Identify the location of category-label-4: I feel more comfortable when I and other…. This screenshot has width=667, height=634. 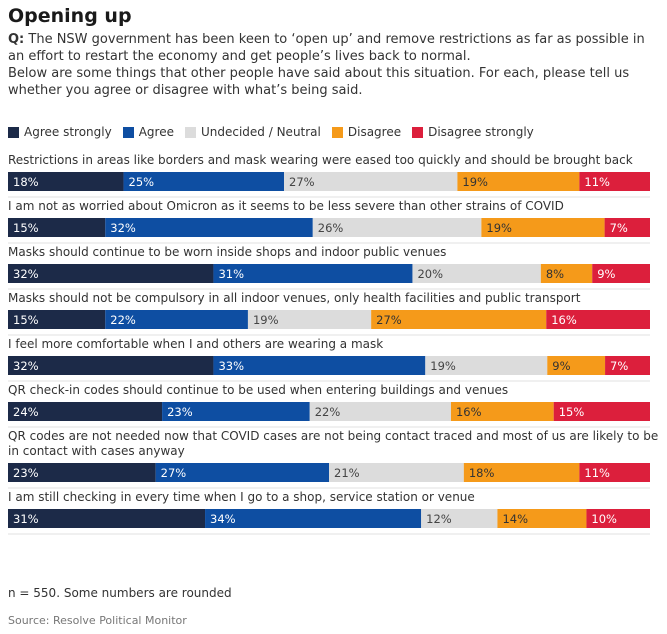
(195, 344).